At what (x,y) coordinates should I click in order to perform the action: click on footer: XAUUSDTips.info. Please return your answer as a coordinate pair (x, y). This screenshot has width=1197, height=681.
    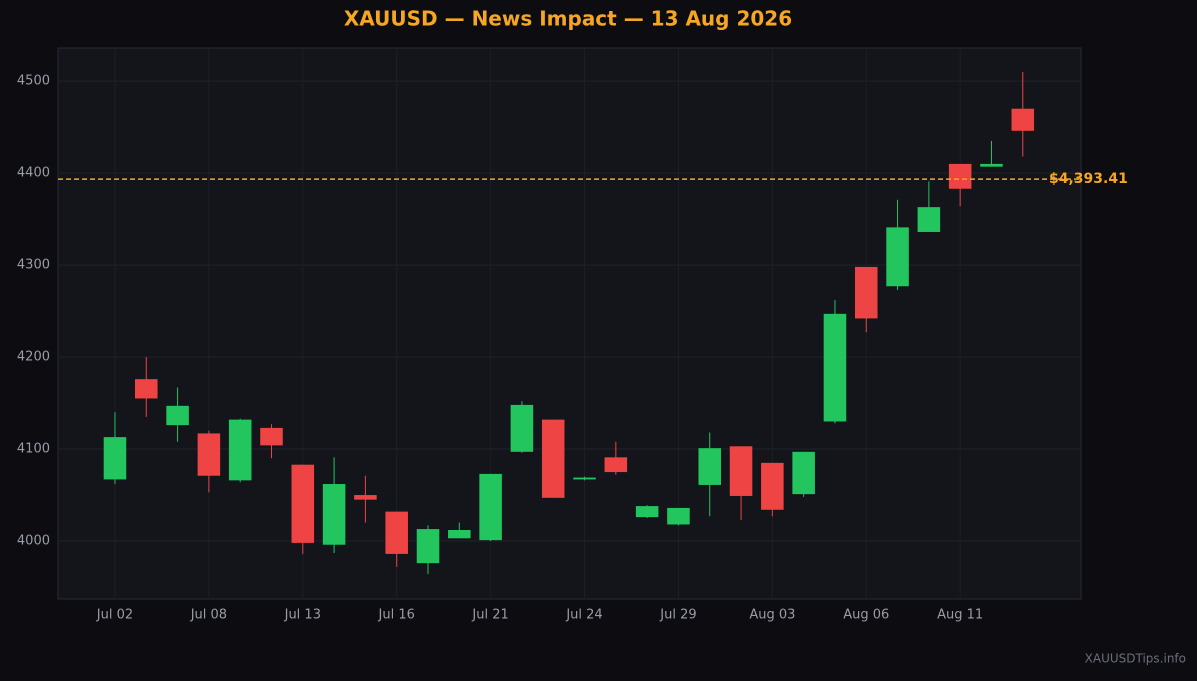
    Looking at the image, I should click on (1135, 659).